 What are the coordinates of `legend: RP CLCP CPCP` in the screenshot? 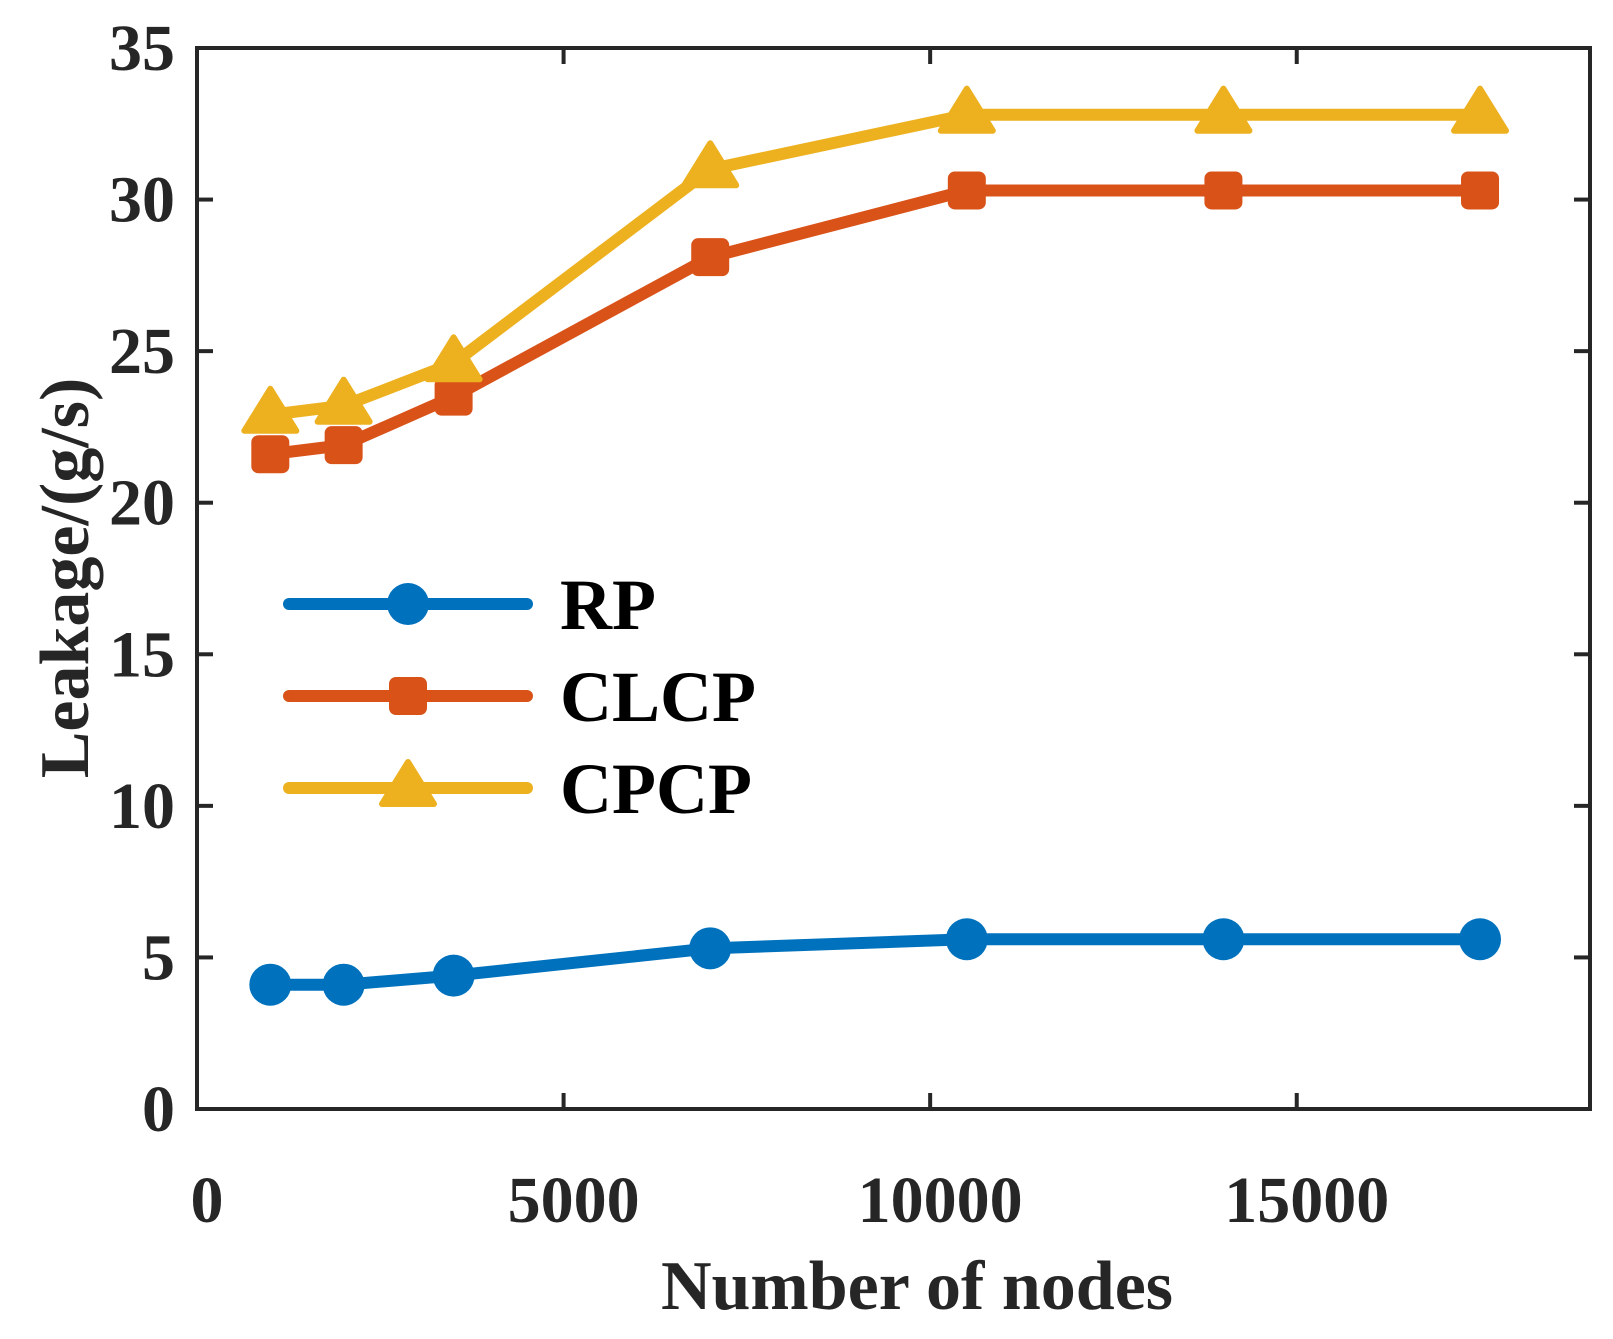 It's located at (519, 697).